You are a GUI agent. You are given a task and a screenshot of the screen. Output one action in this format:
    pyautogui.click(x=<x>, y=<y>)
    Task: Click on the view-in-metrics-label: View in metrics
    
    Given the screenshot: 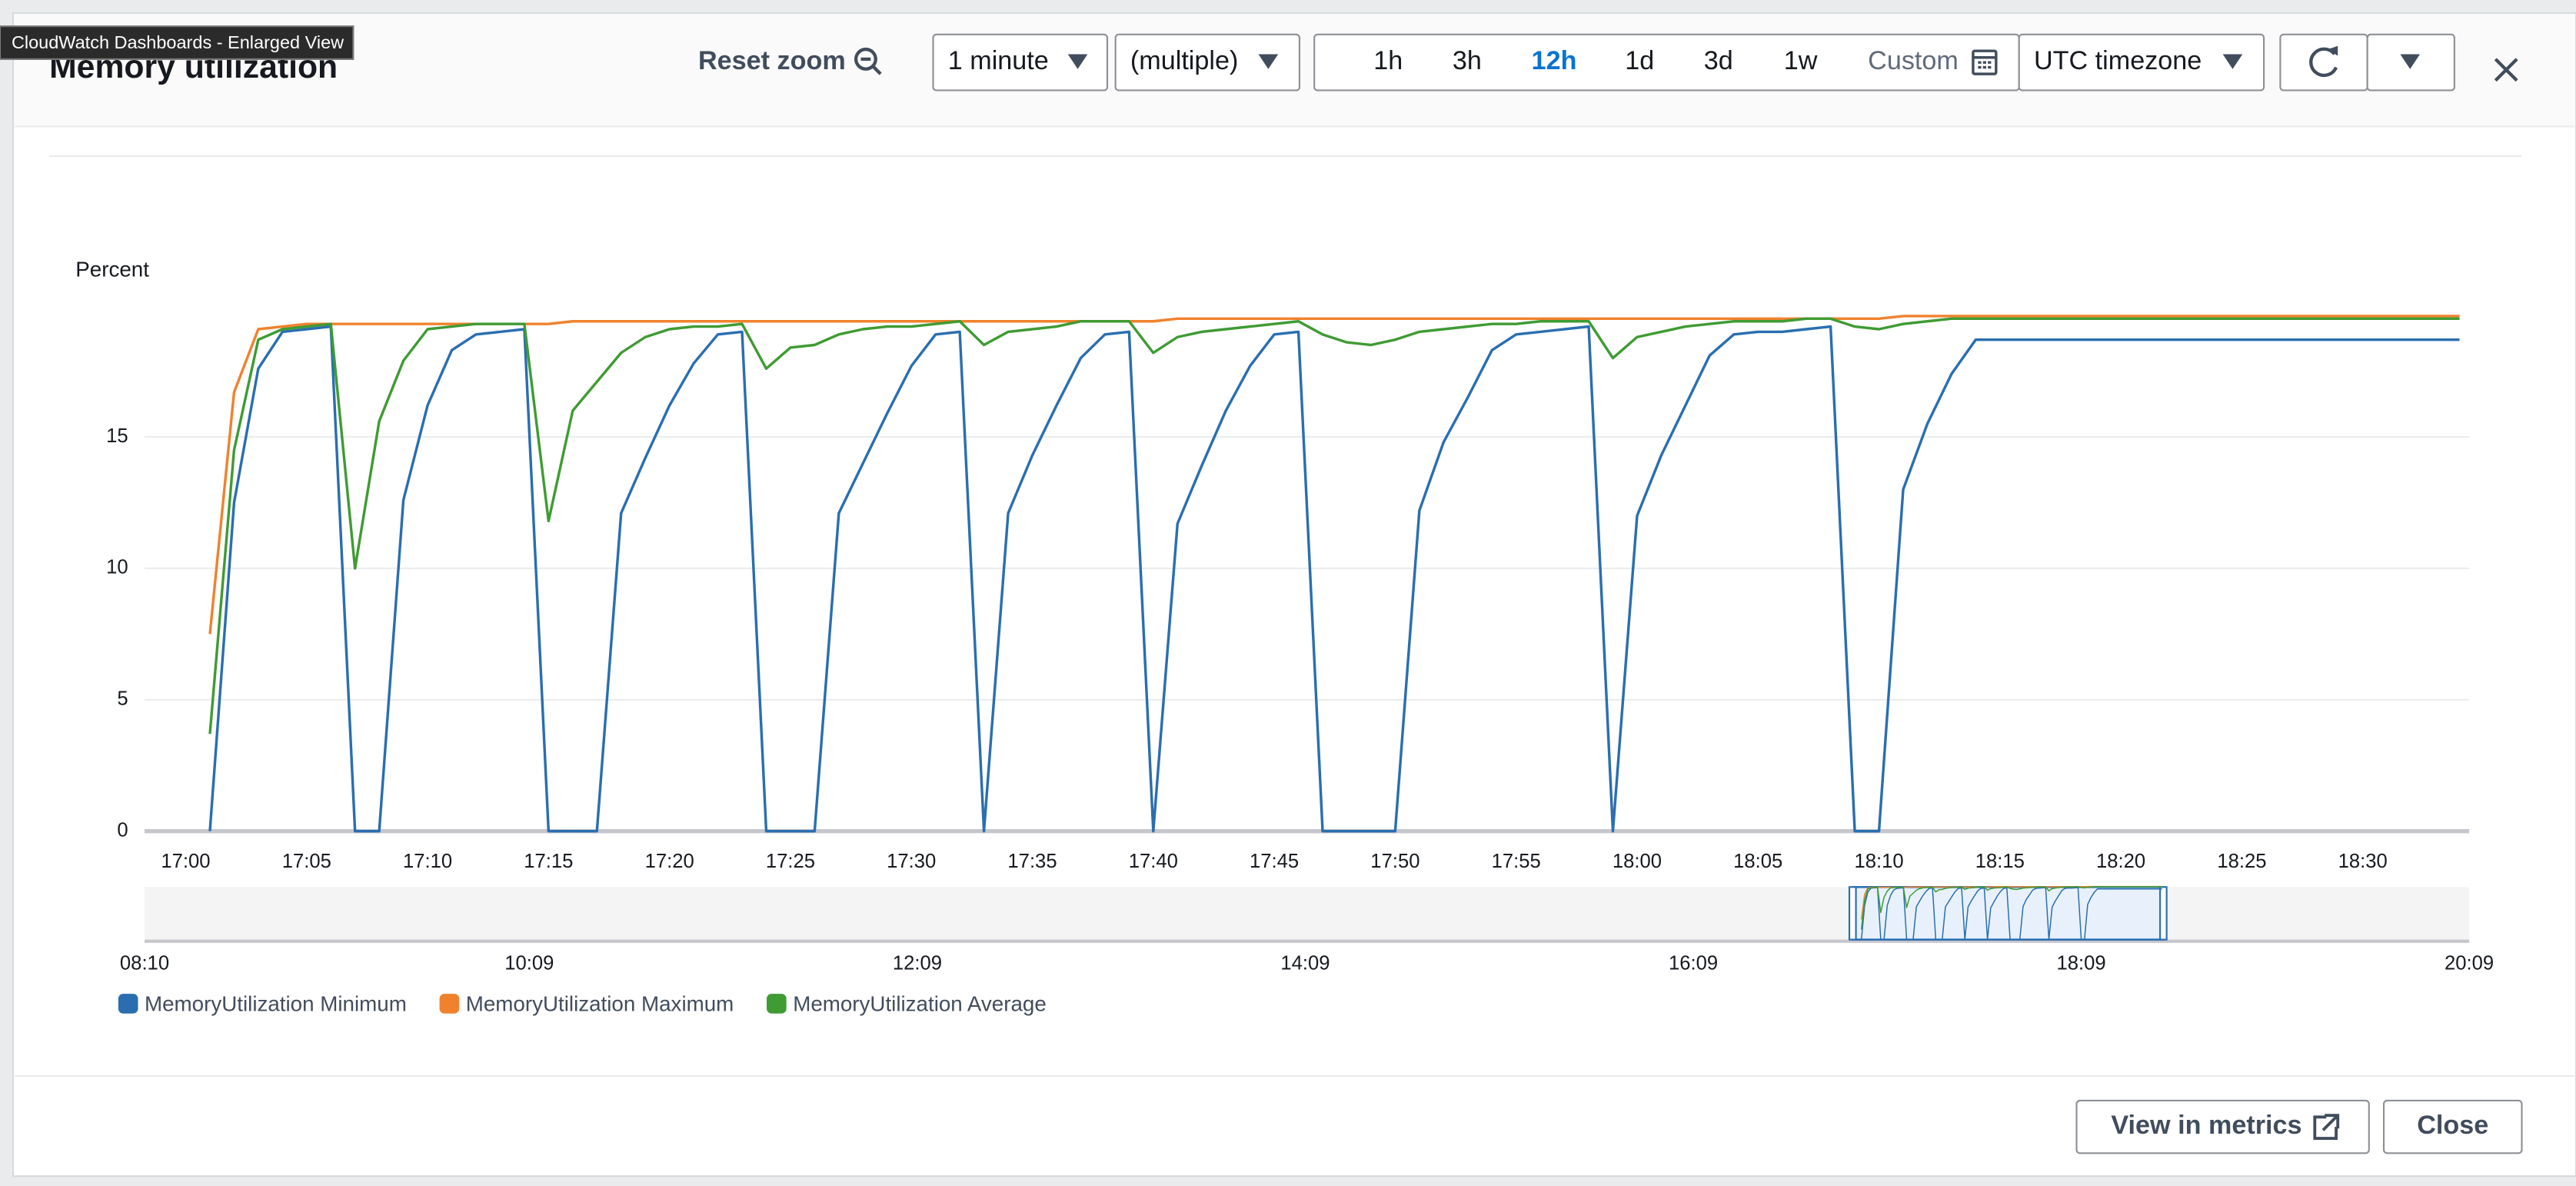 What is the action you would take?
    pyautogui.click(x=2206, y=1125)
    